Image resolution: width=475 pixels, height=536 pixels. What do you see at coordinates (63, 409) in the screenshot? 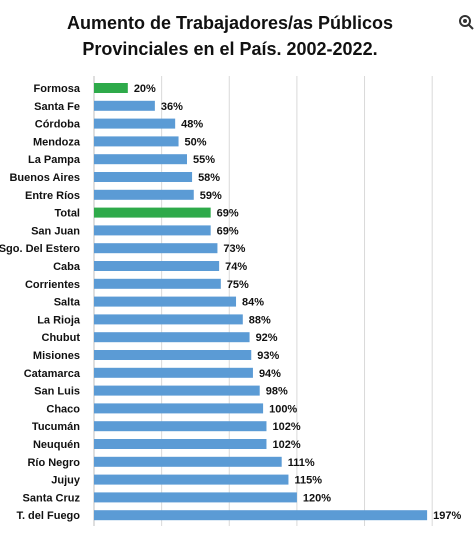
I see `category-label: Chaco` at bounding box center [63, 409].